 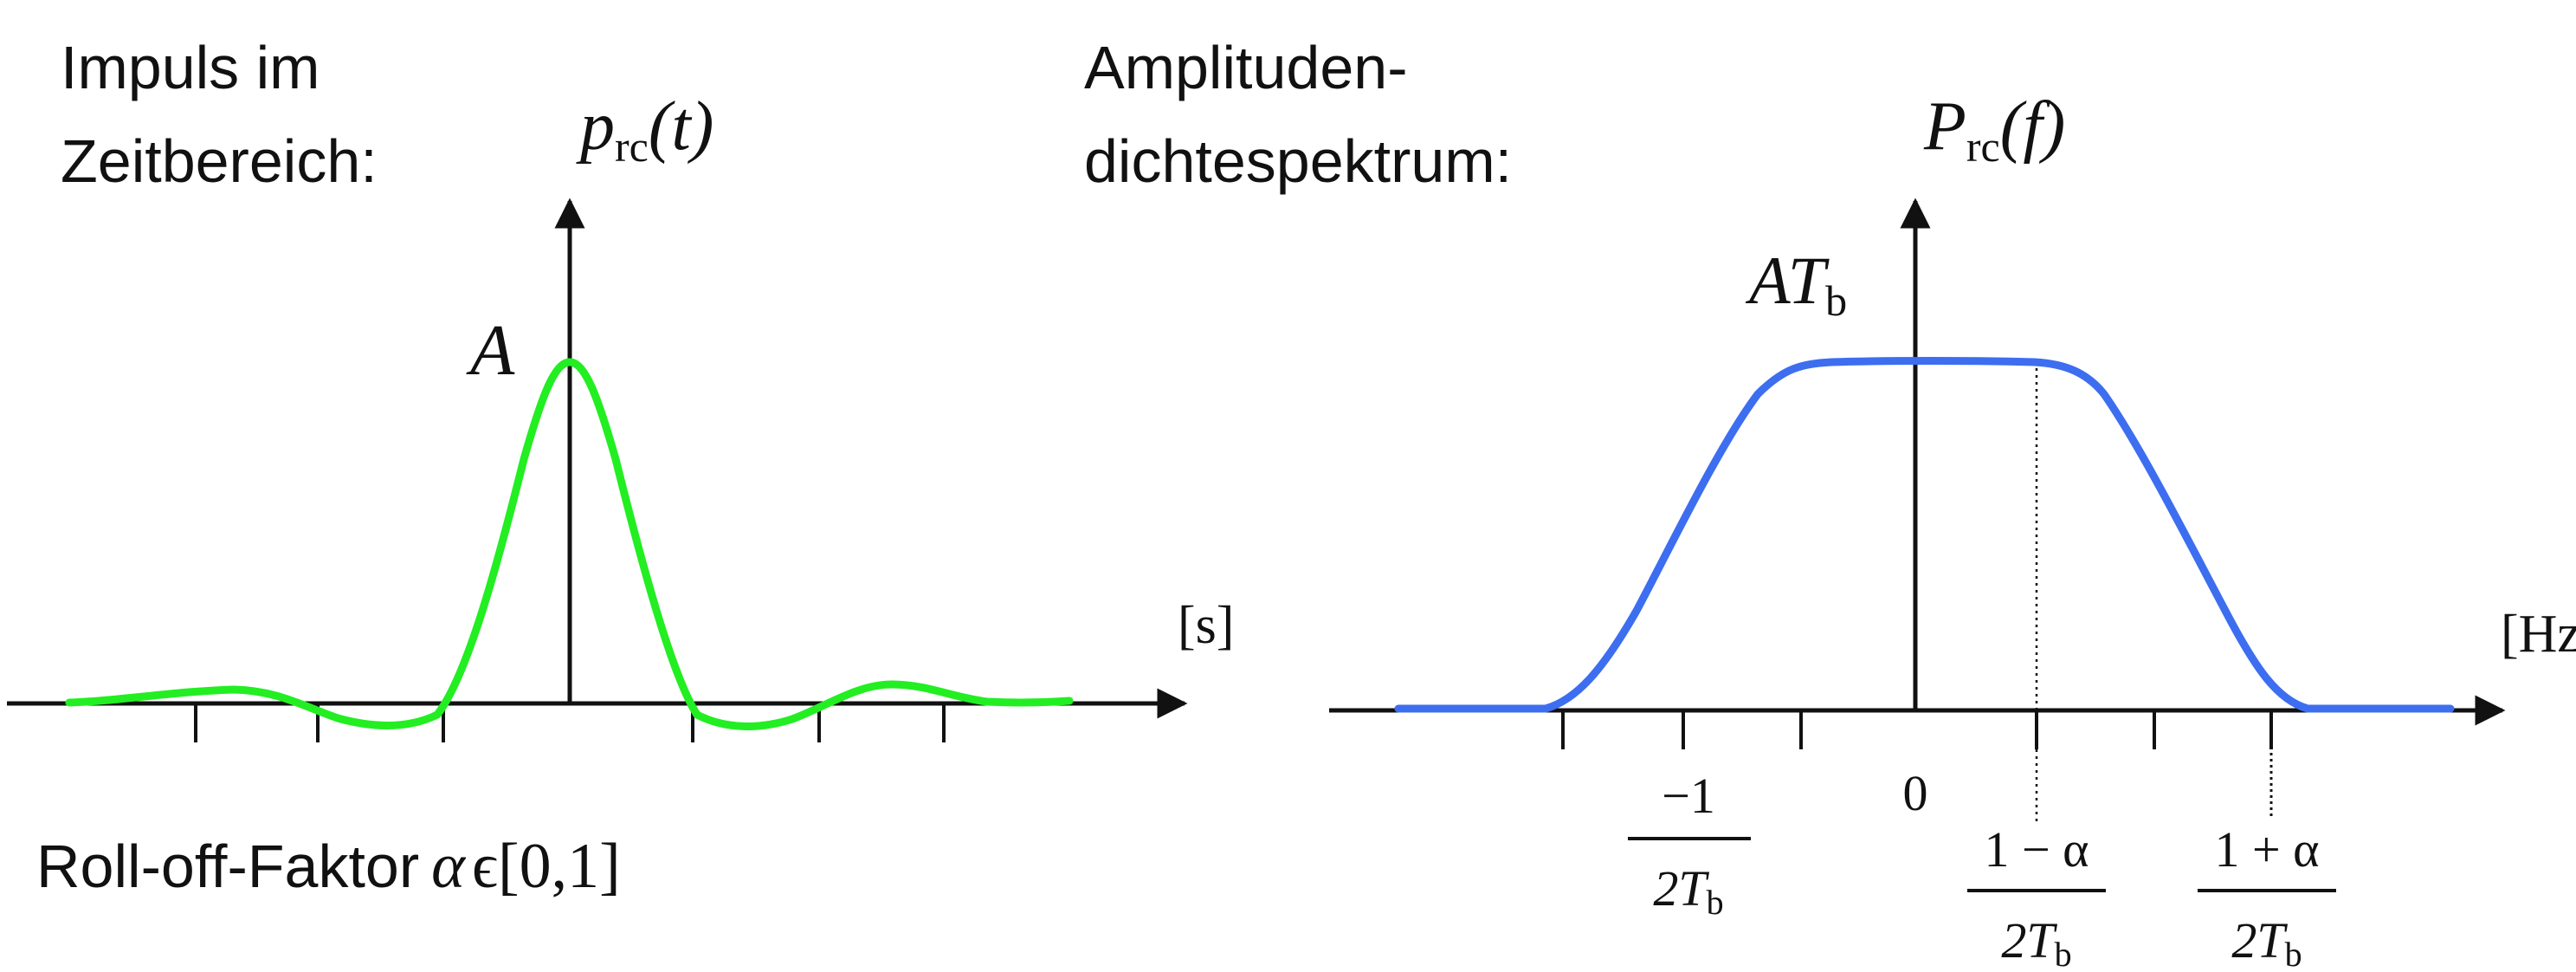 What do you see at coordinates (1688, 796) in the screenshot?
I see `svg-text: −1` at bounding box center [1688, 796].